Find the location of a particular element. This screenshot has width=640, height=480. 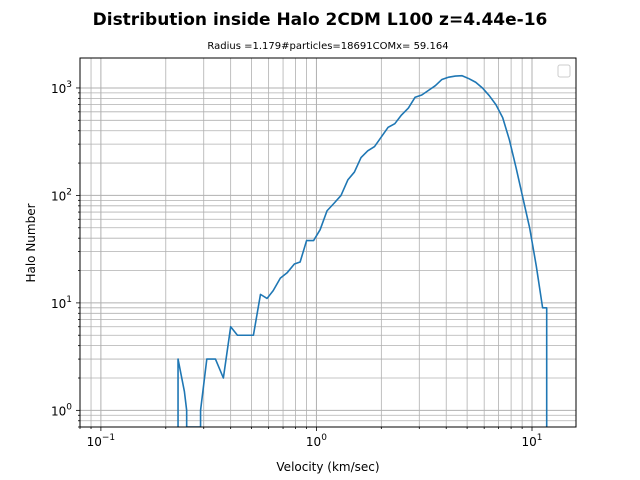

x-tick-label: 10¹ is located at coordinates (531, 441).